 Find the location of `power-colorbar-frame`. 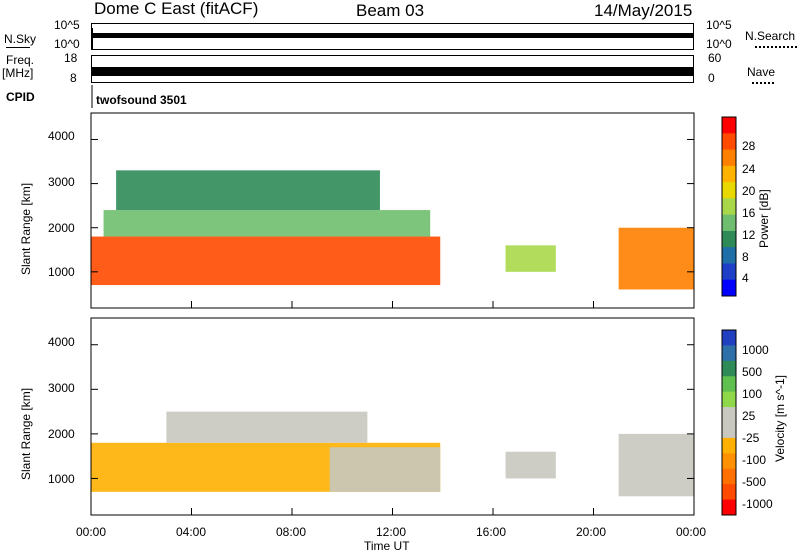

power-colorbar-frame is located at coordinates (729, 206).